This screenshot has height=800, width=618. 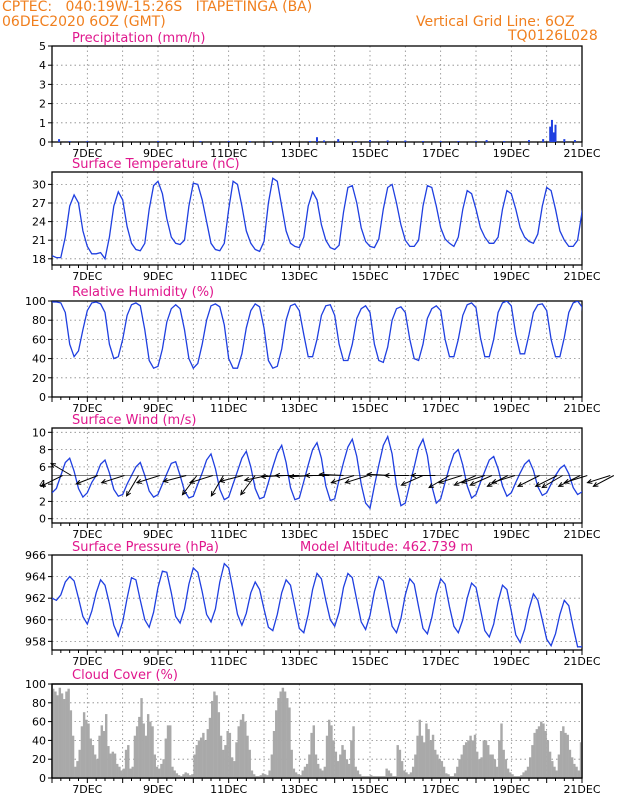 I want to click on precip-xtick-label: 17DEC, so click(x=440, y=153).